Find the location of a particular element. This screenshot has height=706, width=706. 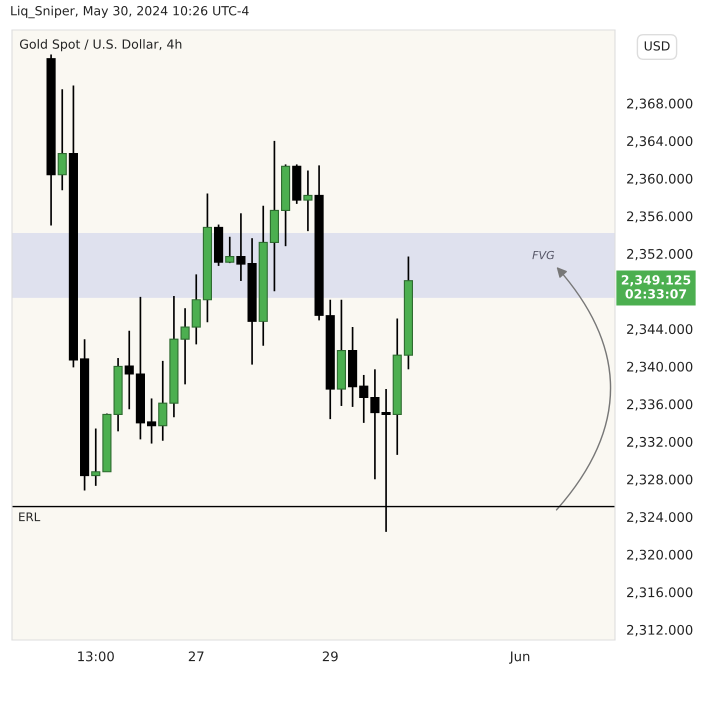

y-tick-label: 2,336.000 is located at coordinates (659, 405).